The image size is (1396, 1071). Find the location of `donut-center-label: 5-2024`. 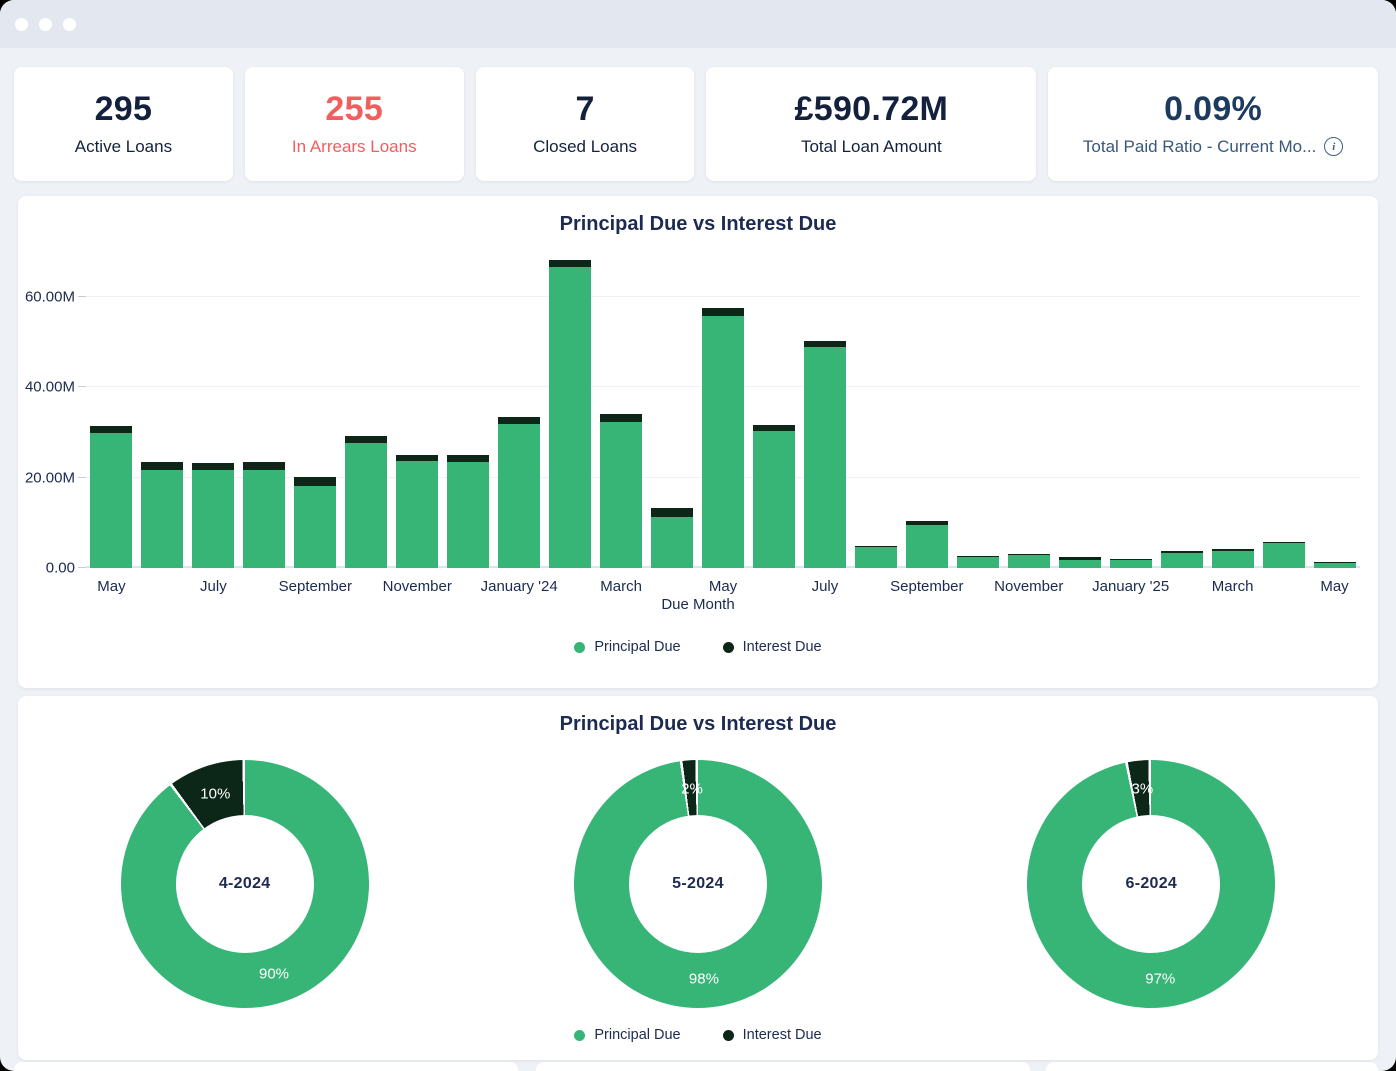

donut-center-label: 5-2024 is located at coordinates (698, 883).